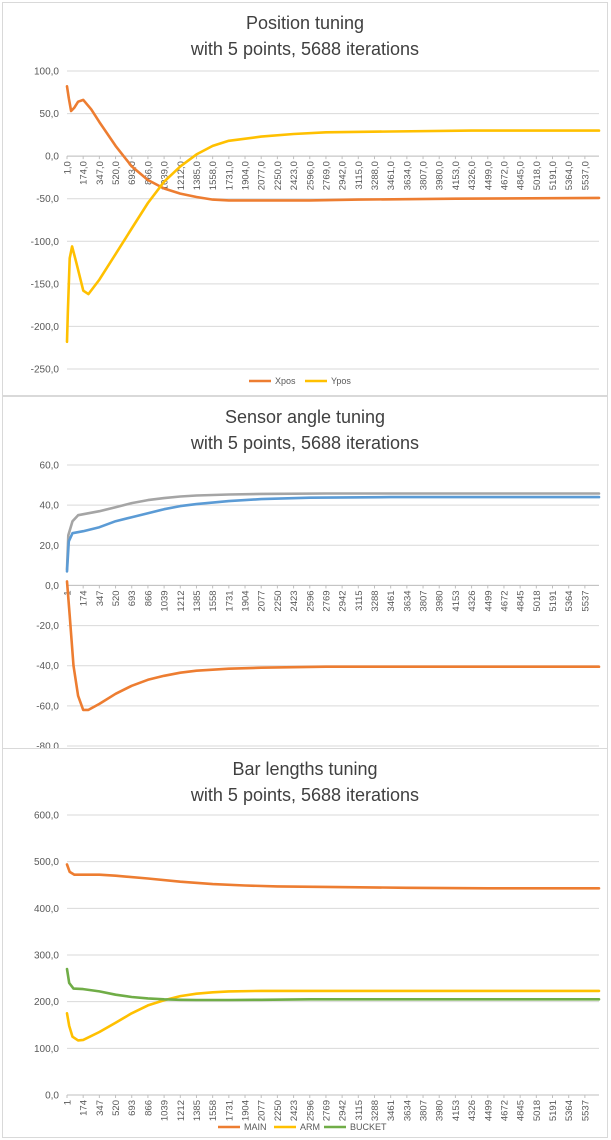 The height and width of the screenshot is (1140, 611). What do you see at coordinates (333, 876) in the screenshot?
I see `series-line-main` at bounding box center [333, 876].